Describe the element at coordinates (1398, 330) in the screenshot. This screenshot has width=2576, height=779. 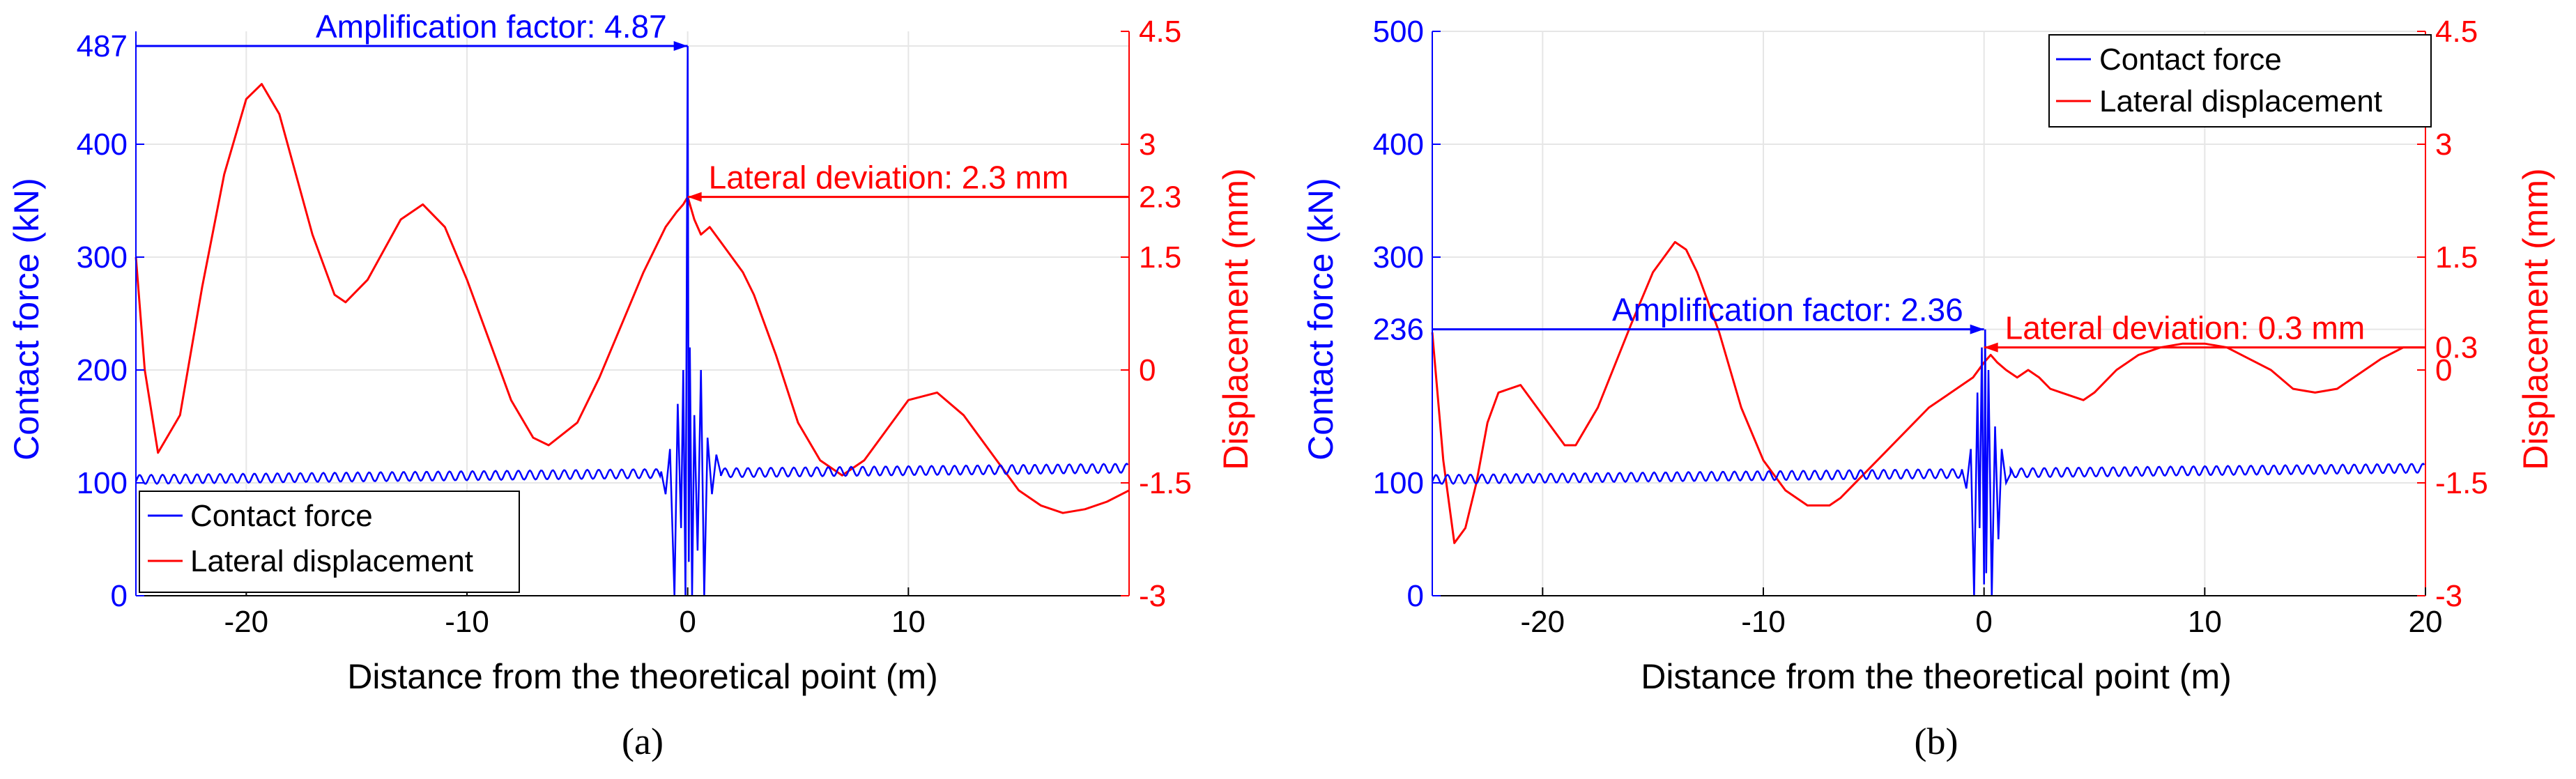
I see `y-tick-label-left: 236` at that location.